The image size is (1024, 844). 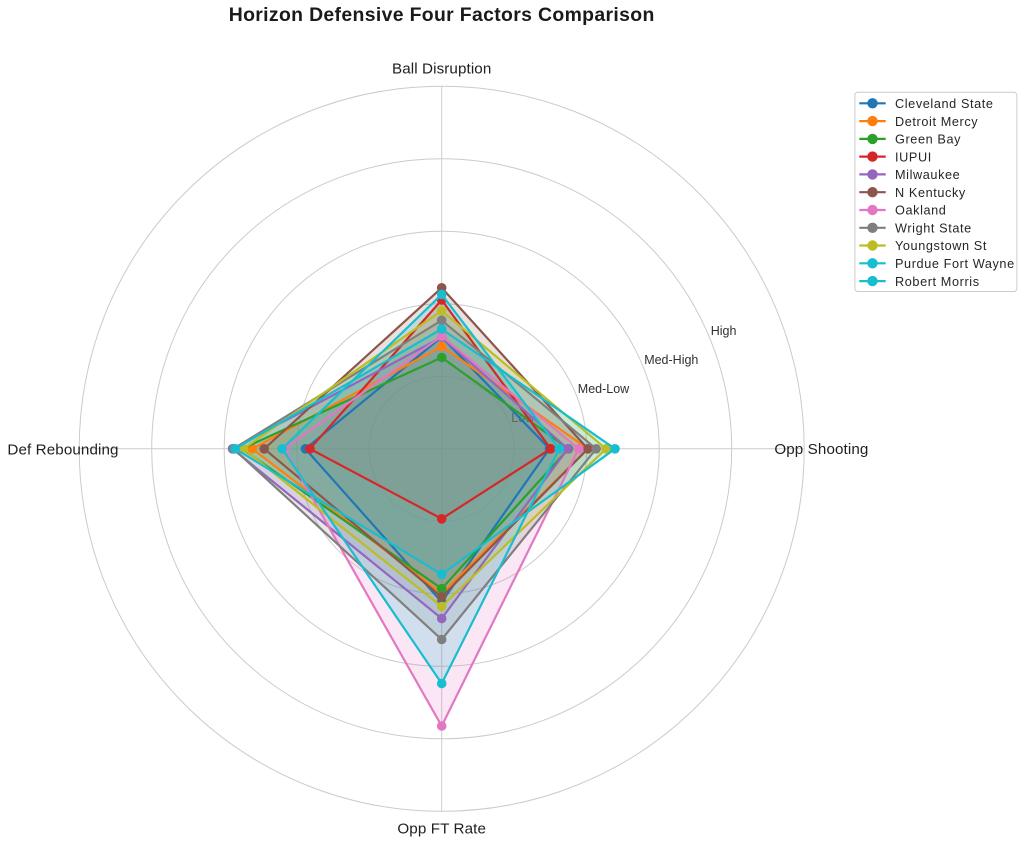 What do you see at coordinates (941, 246) in the screenshot?
I see `svg-text: Youngstown St` at bounding box center [941, 246].